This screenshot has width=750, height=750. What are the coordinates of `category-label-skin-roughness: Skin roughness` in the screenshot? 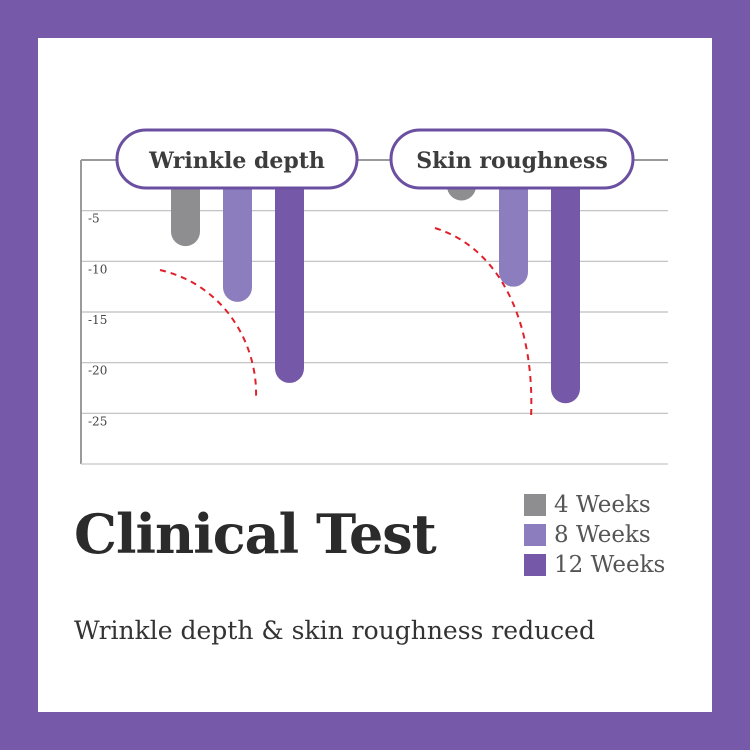 It's located at (512, 161).